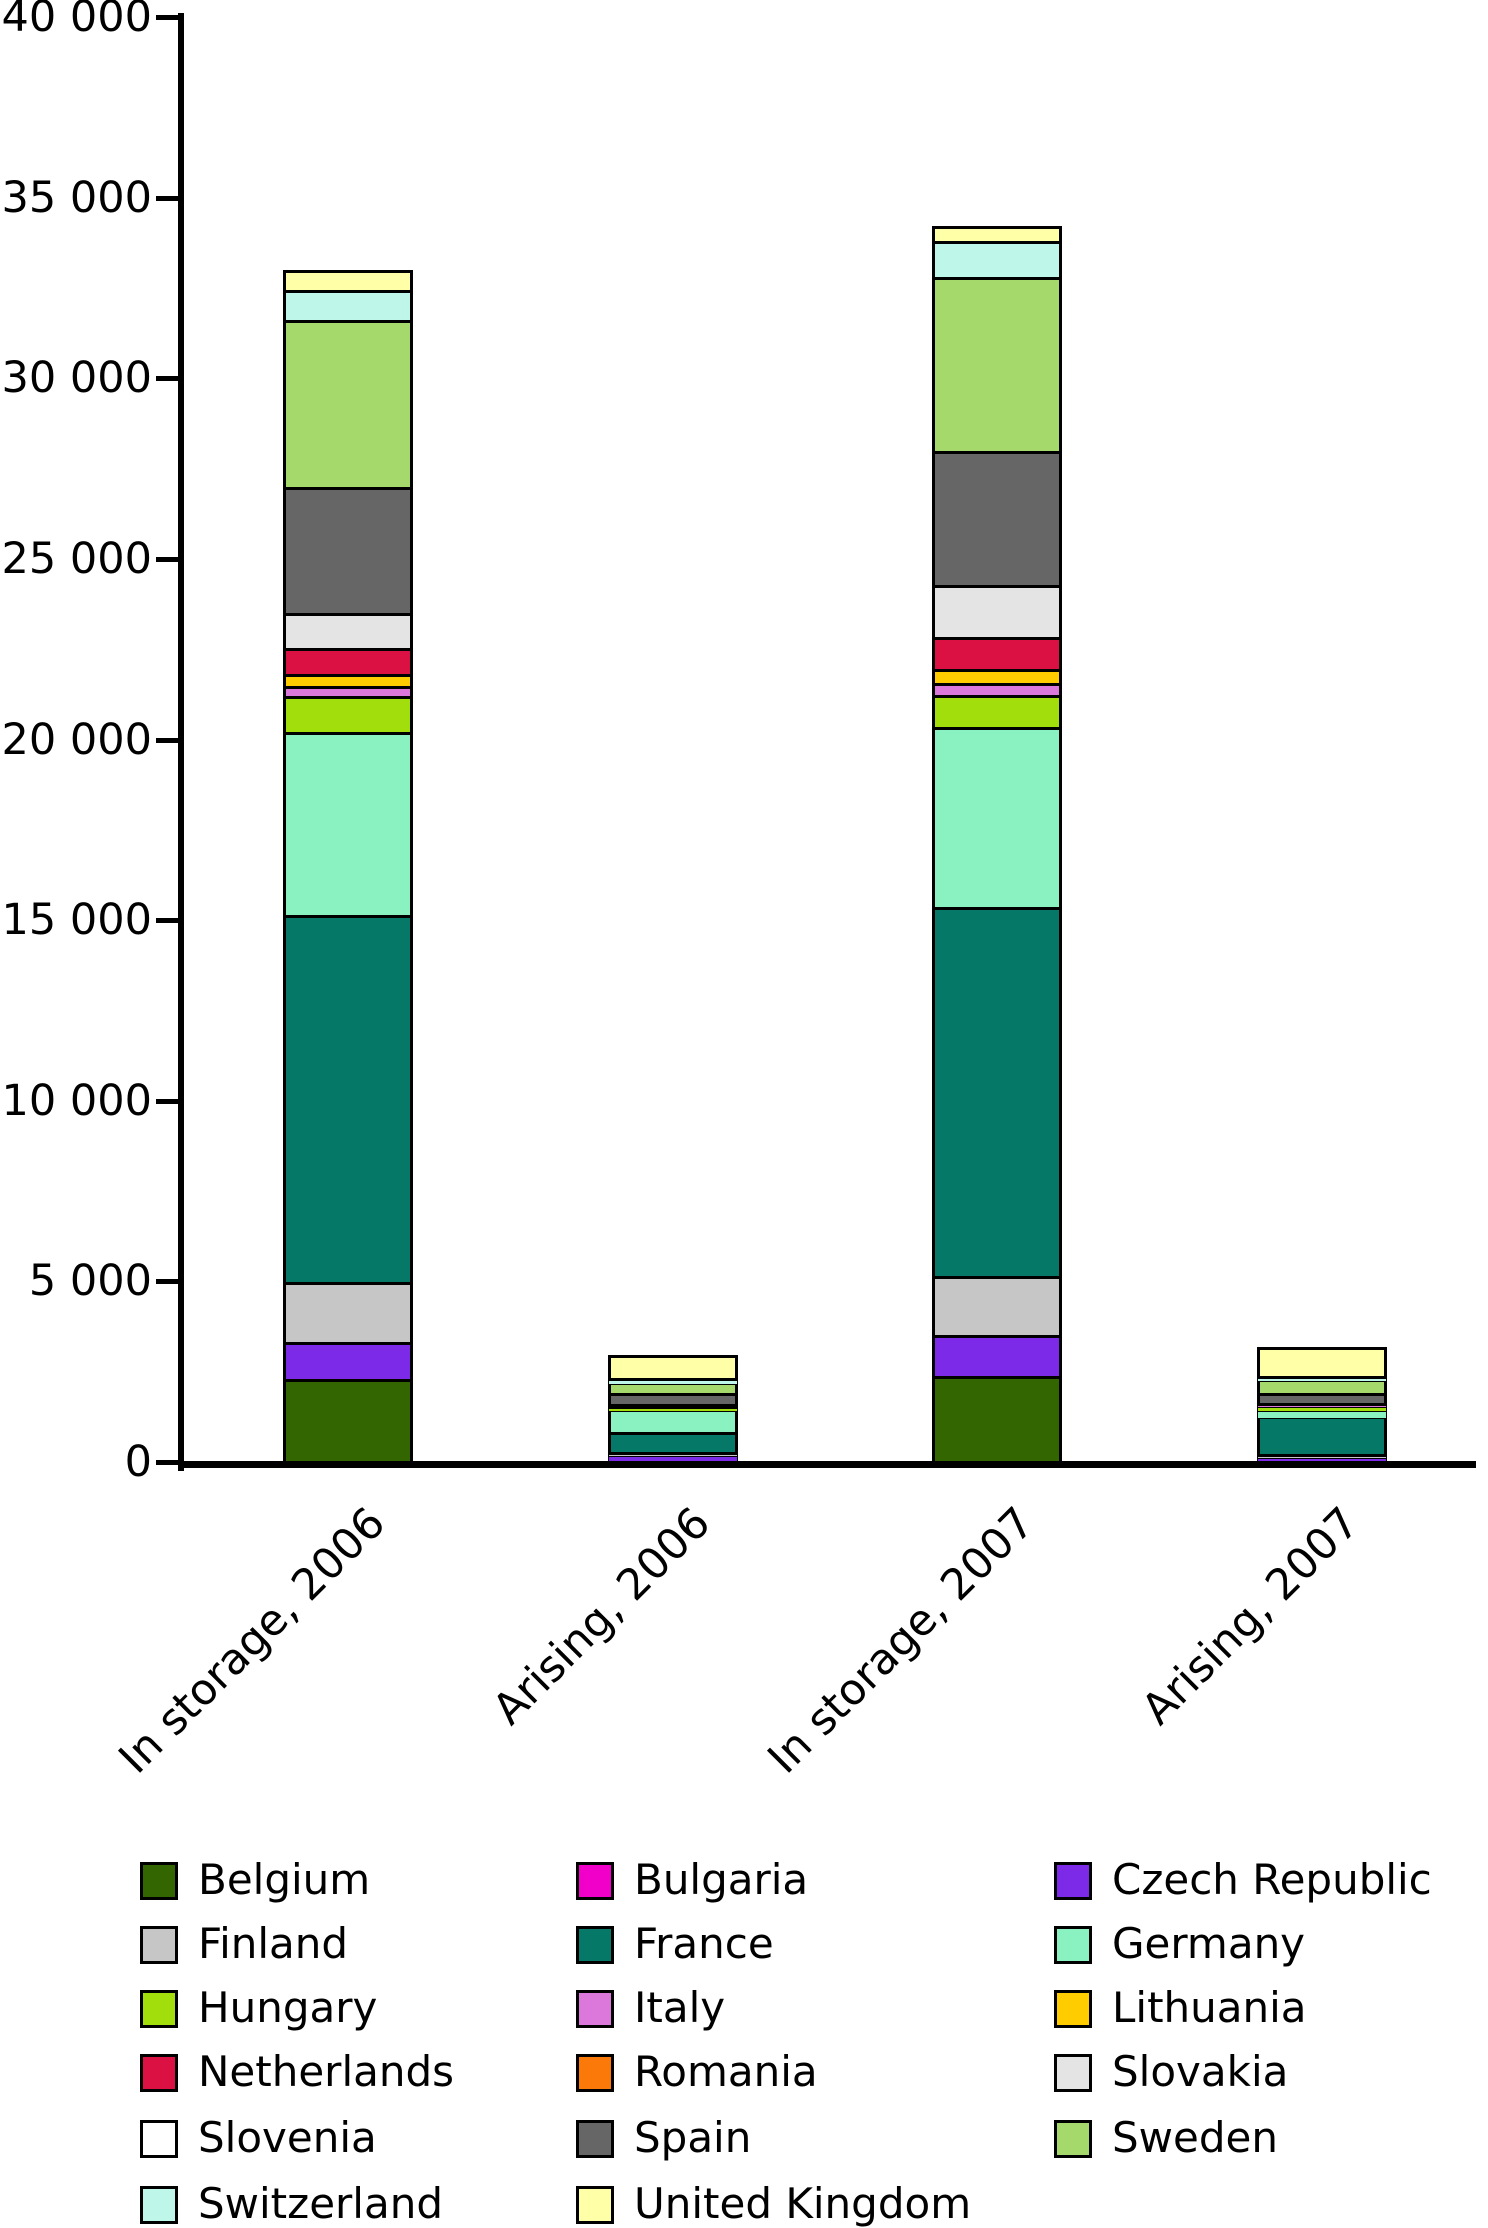  Describe the element at coordinates (595, 2139) in the screenshot. I see `legend-swatch-spain` at that location.